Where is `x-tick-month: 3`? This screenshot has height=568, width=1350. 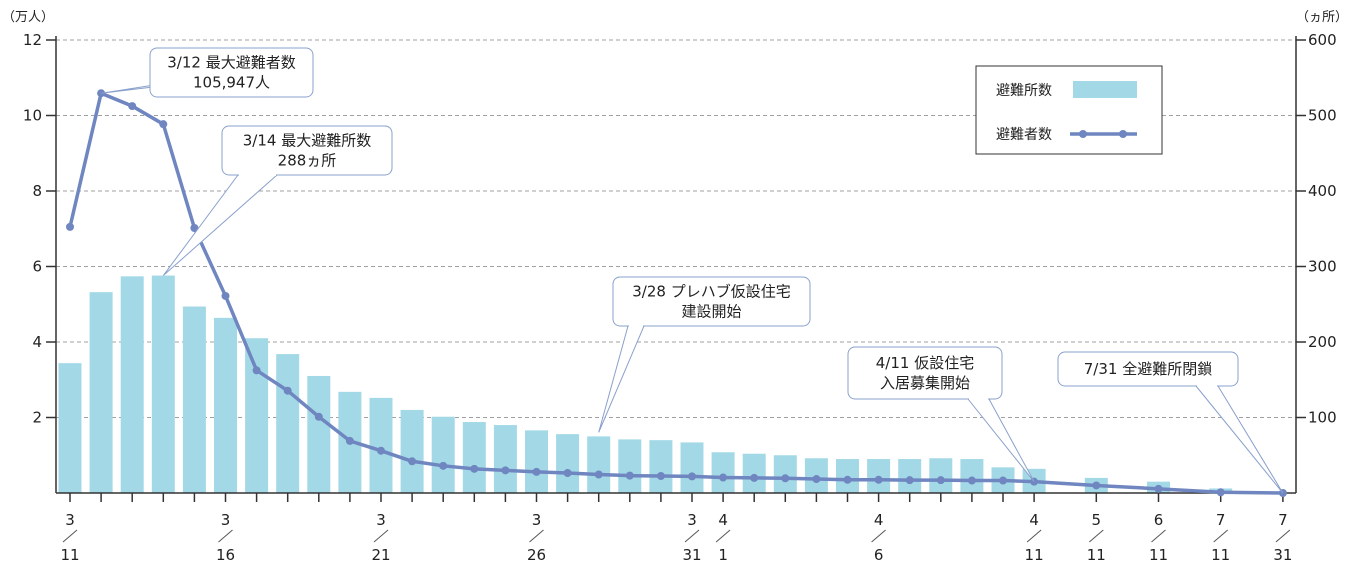
x-tick-month: 3 is located at coordinates (537, 520).